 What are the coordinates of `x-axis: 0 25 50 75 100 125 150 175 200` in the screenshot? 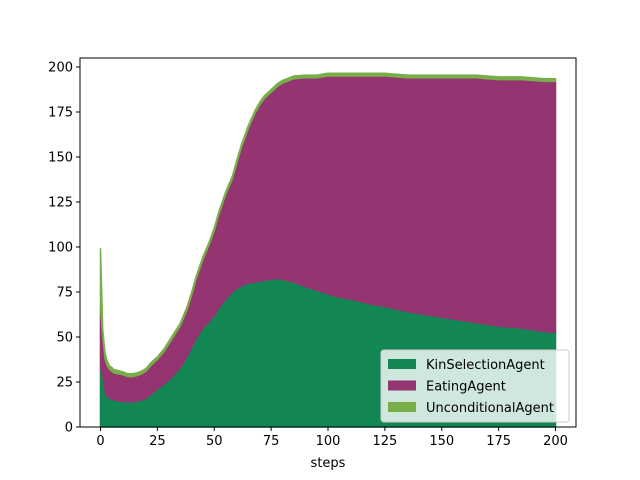 It's located at (332, 438).